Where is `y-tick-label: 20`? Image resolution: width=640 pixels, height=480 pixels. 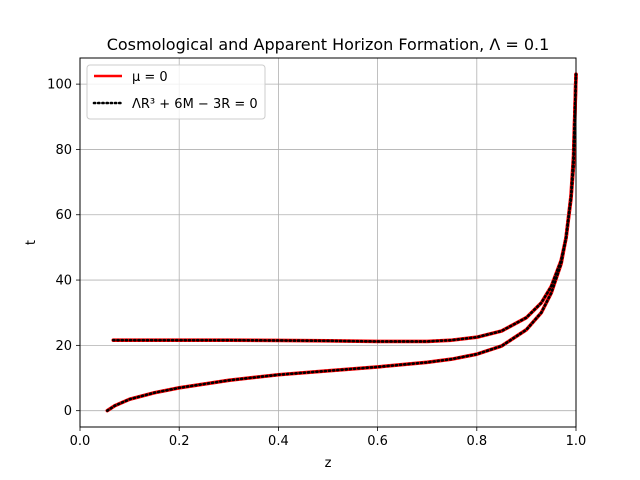
y-tick-label: 20 is located at coordinates (63, 346).